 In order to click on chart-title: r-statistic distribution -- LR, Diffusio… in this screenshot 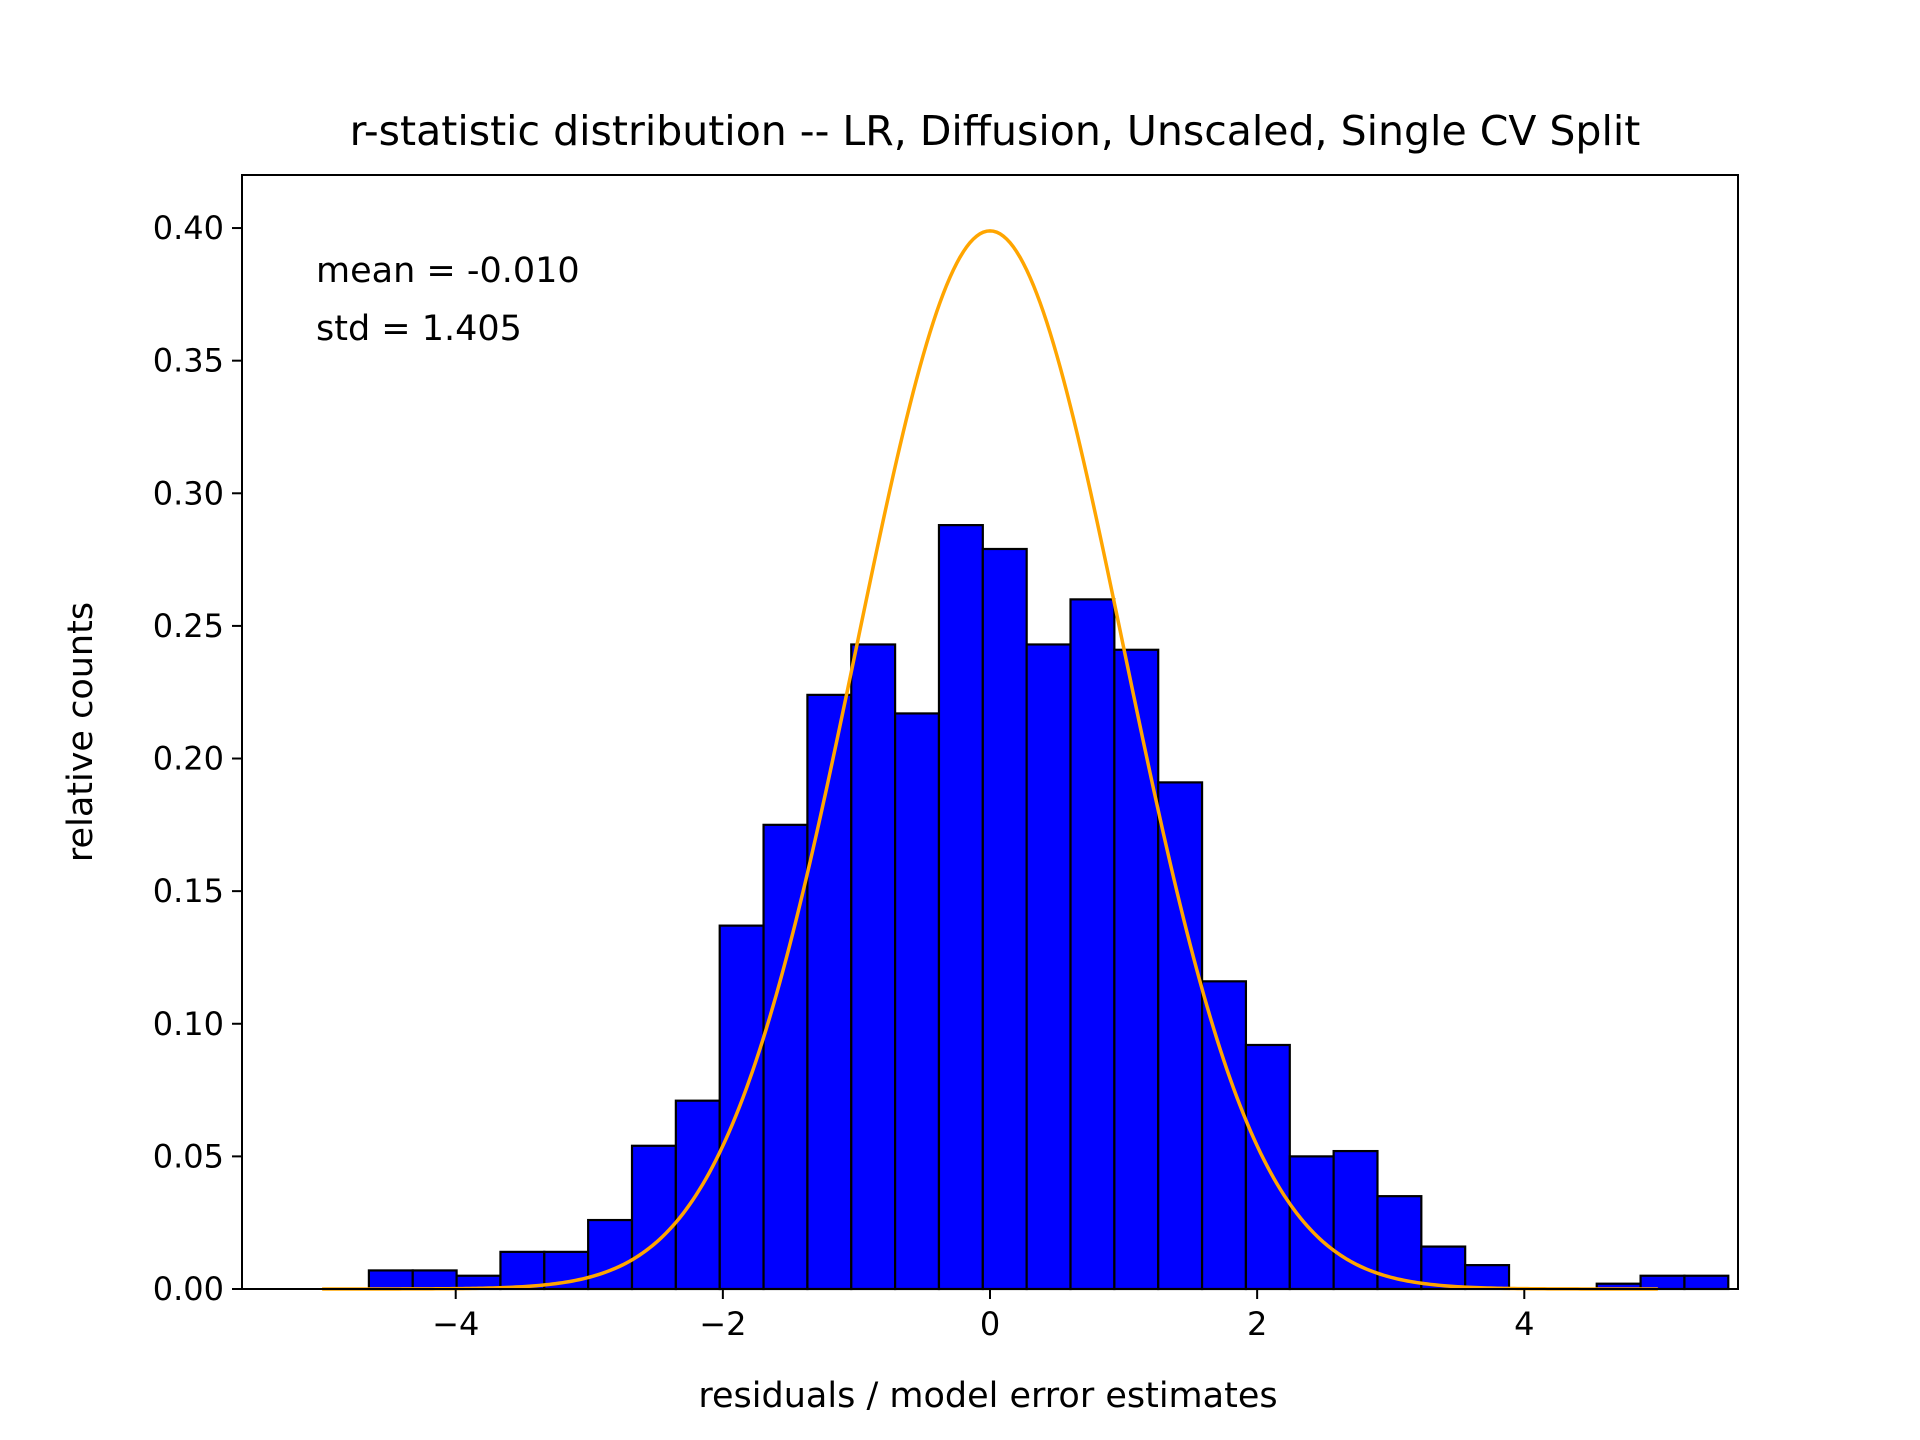, I will do `click(995, 131)`.